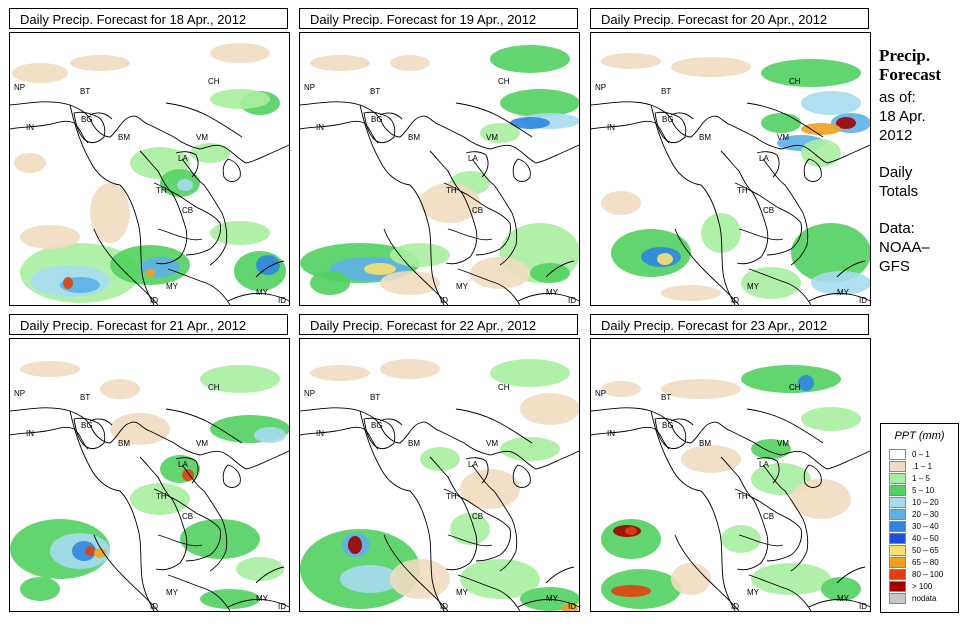 This screenshot has width=965, height=633. I want to click on panel-title: Daily Precip. Forecast for 20 Apr., 2012, so click(729, 18).